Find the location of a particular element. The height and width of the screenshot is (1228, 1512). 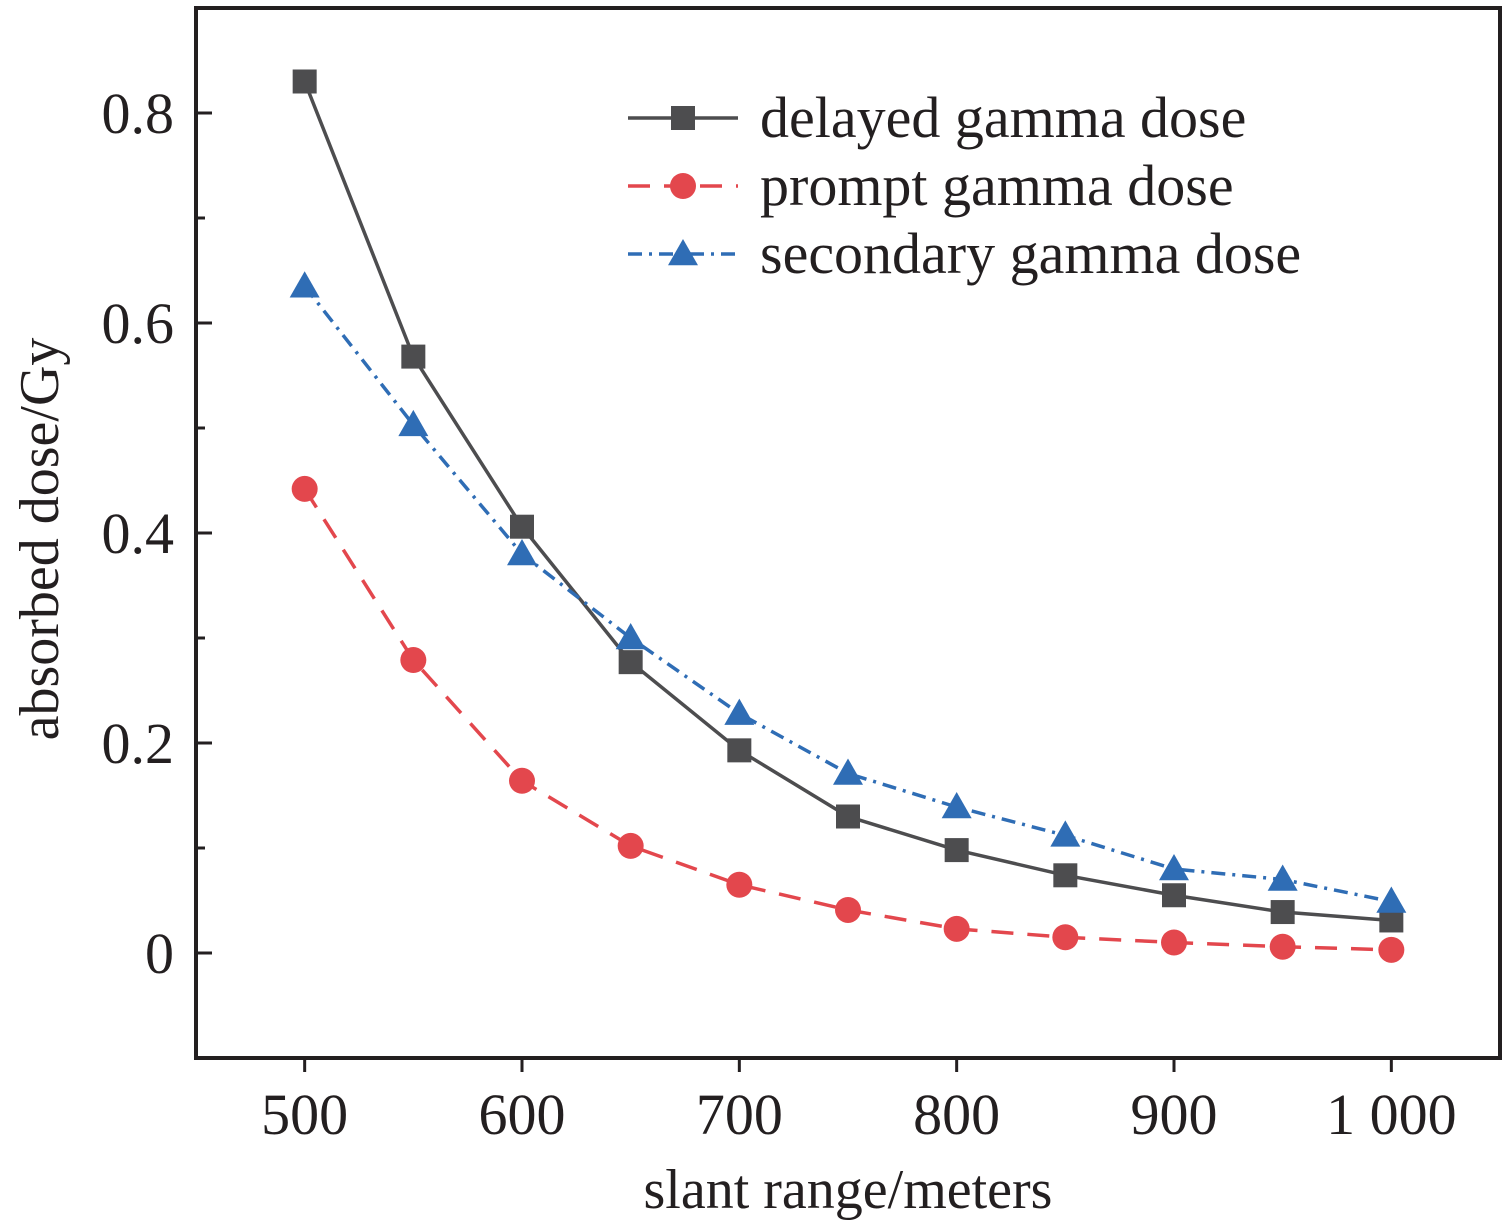

y-tick-label: 0.2 is located at coordinates (138, 743).